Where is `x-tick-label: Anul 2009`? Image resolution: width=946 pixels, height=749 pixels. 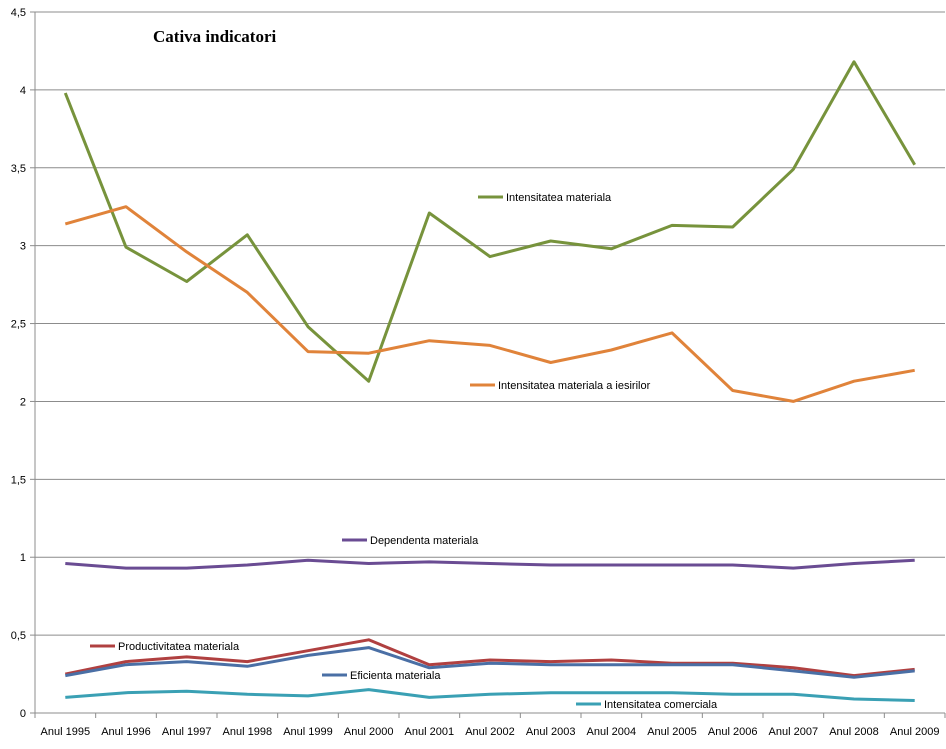
x-tick-label: Anul 2009 is located at coordinates (915, 732).